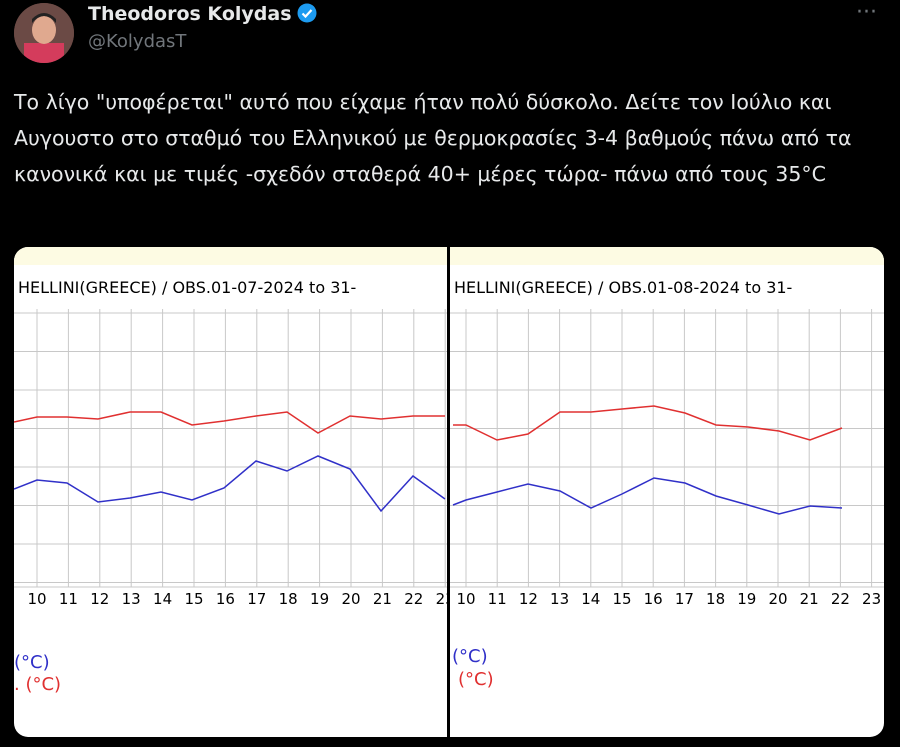 The width and height of the screenshot is (900, 747). I want to click on max-line-august, so click(648, 423).